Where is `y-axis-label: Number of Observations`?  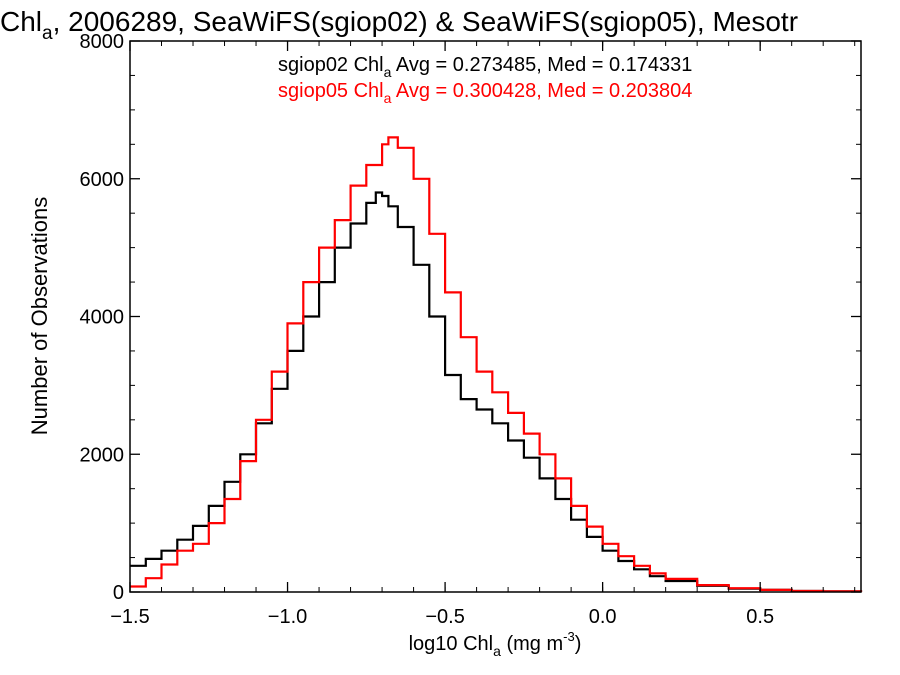
y-axis-label: Number of Observations is located at coordinates (39, 316).